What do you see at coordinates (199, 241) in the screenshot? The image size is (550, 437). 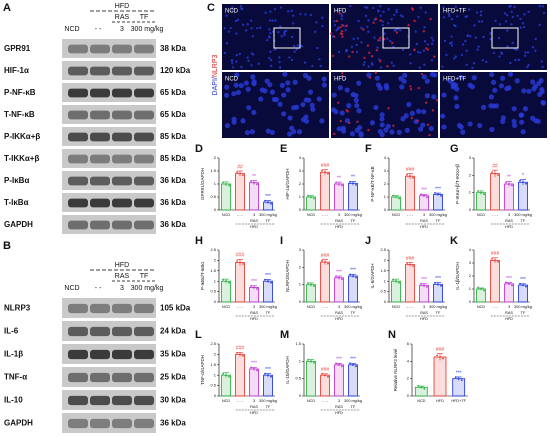 I see `panel-label: H` at bounding box center [199, 241].